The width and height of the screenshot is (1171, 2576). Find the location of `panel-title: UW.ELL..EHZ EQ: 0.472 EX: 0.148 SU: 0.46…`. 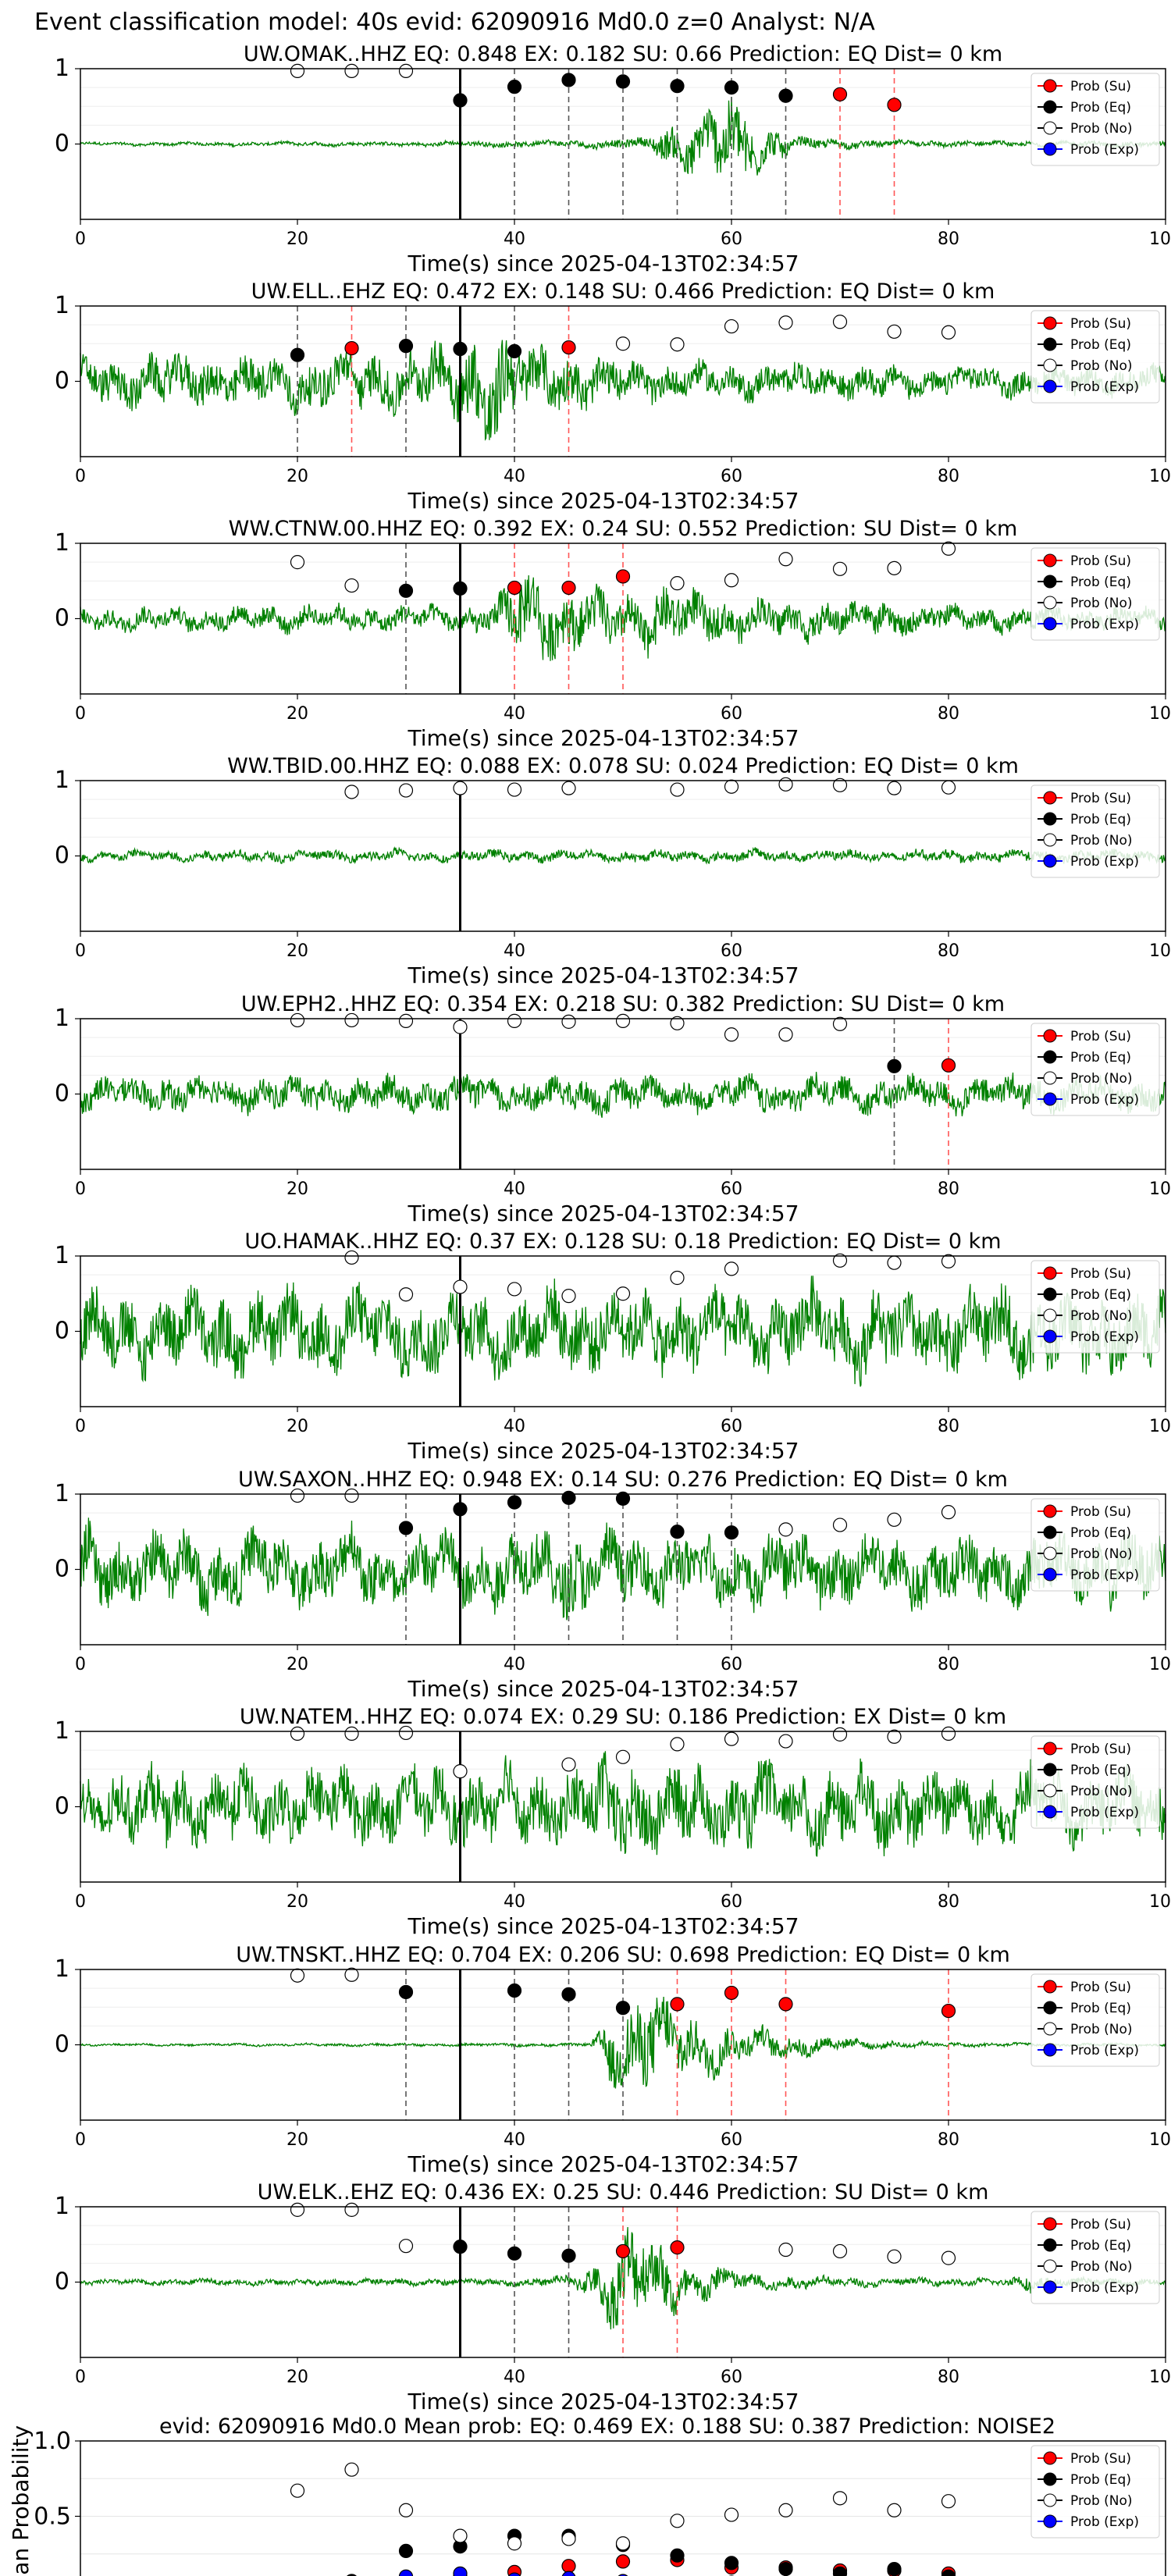

panel-title: UW.ELL..EHZ EQ: 0.472 EX: 0.148 SU: 0.46… is located at coordinates (623, 291).